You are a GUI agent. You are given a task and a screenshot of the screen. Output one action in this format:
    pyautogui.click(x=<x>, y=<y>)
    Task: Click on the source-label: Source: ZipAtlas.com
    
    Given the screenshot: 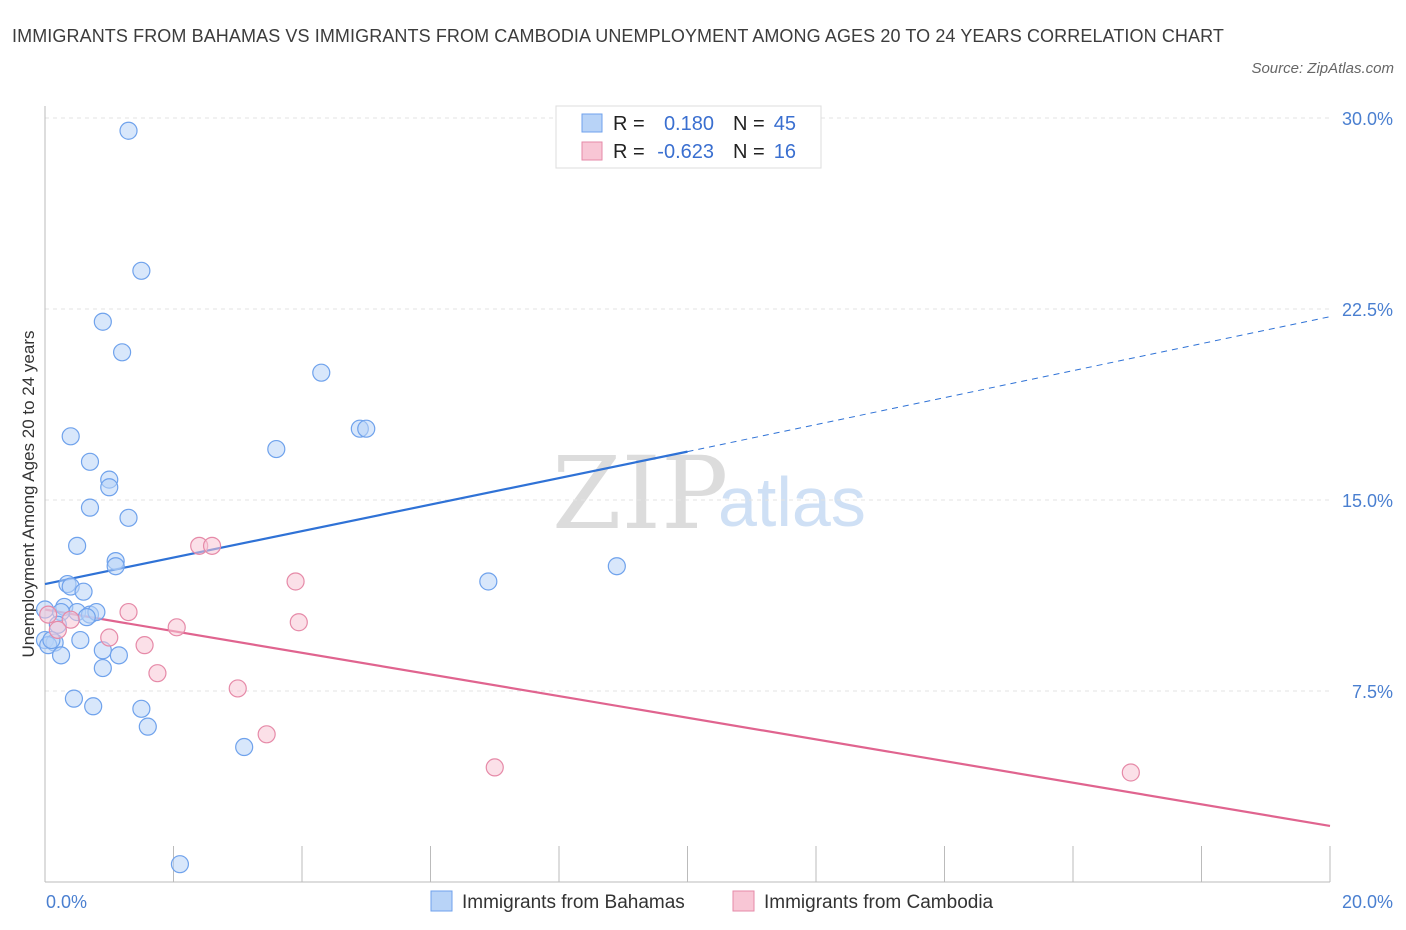 What is the action you would take?
    pyautogui.click(x=1322, y=68)
    